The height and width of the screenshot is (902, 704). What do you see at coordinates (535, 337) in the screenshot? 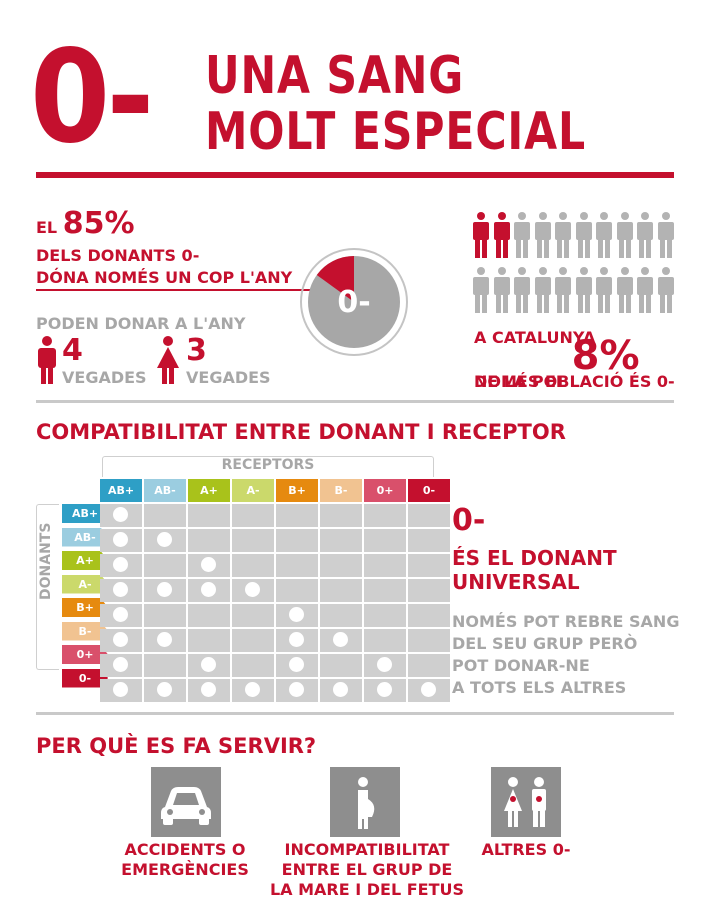
I see `population-line-1: A CATALUNYA` at bounding box center [535, 337].